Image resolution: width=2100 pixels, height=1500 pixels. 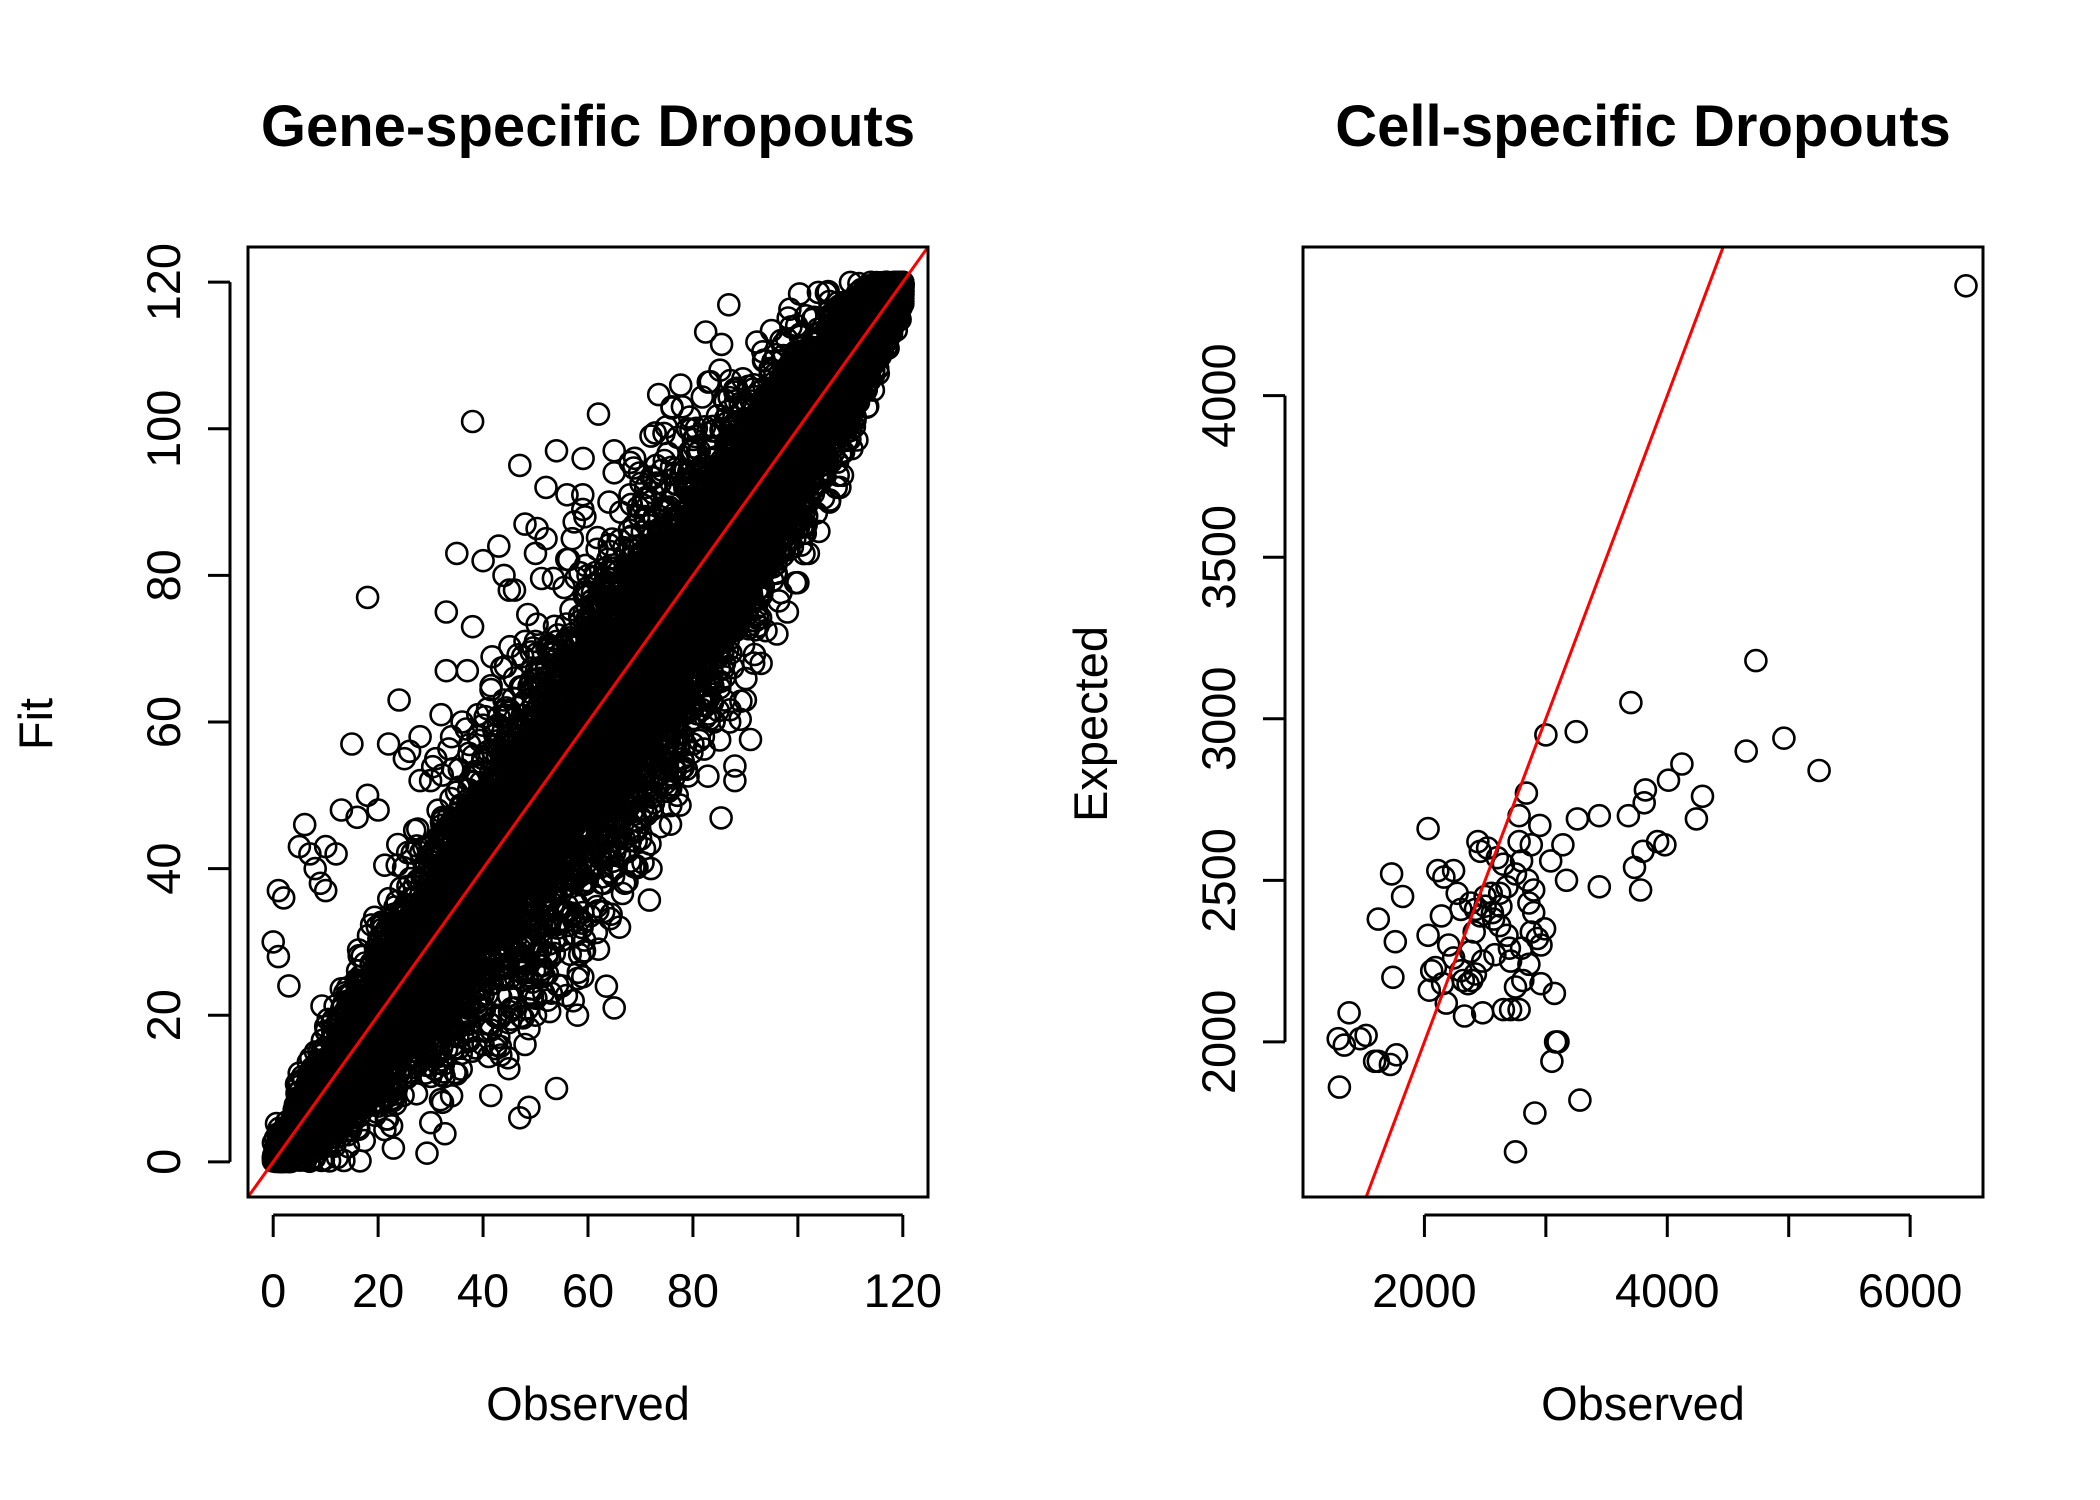 What do you see at coordinates (588, 126) in the screenshot?
I see `chart-title: Gene-specific Dropouts` at bounding box center [588, 126].